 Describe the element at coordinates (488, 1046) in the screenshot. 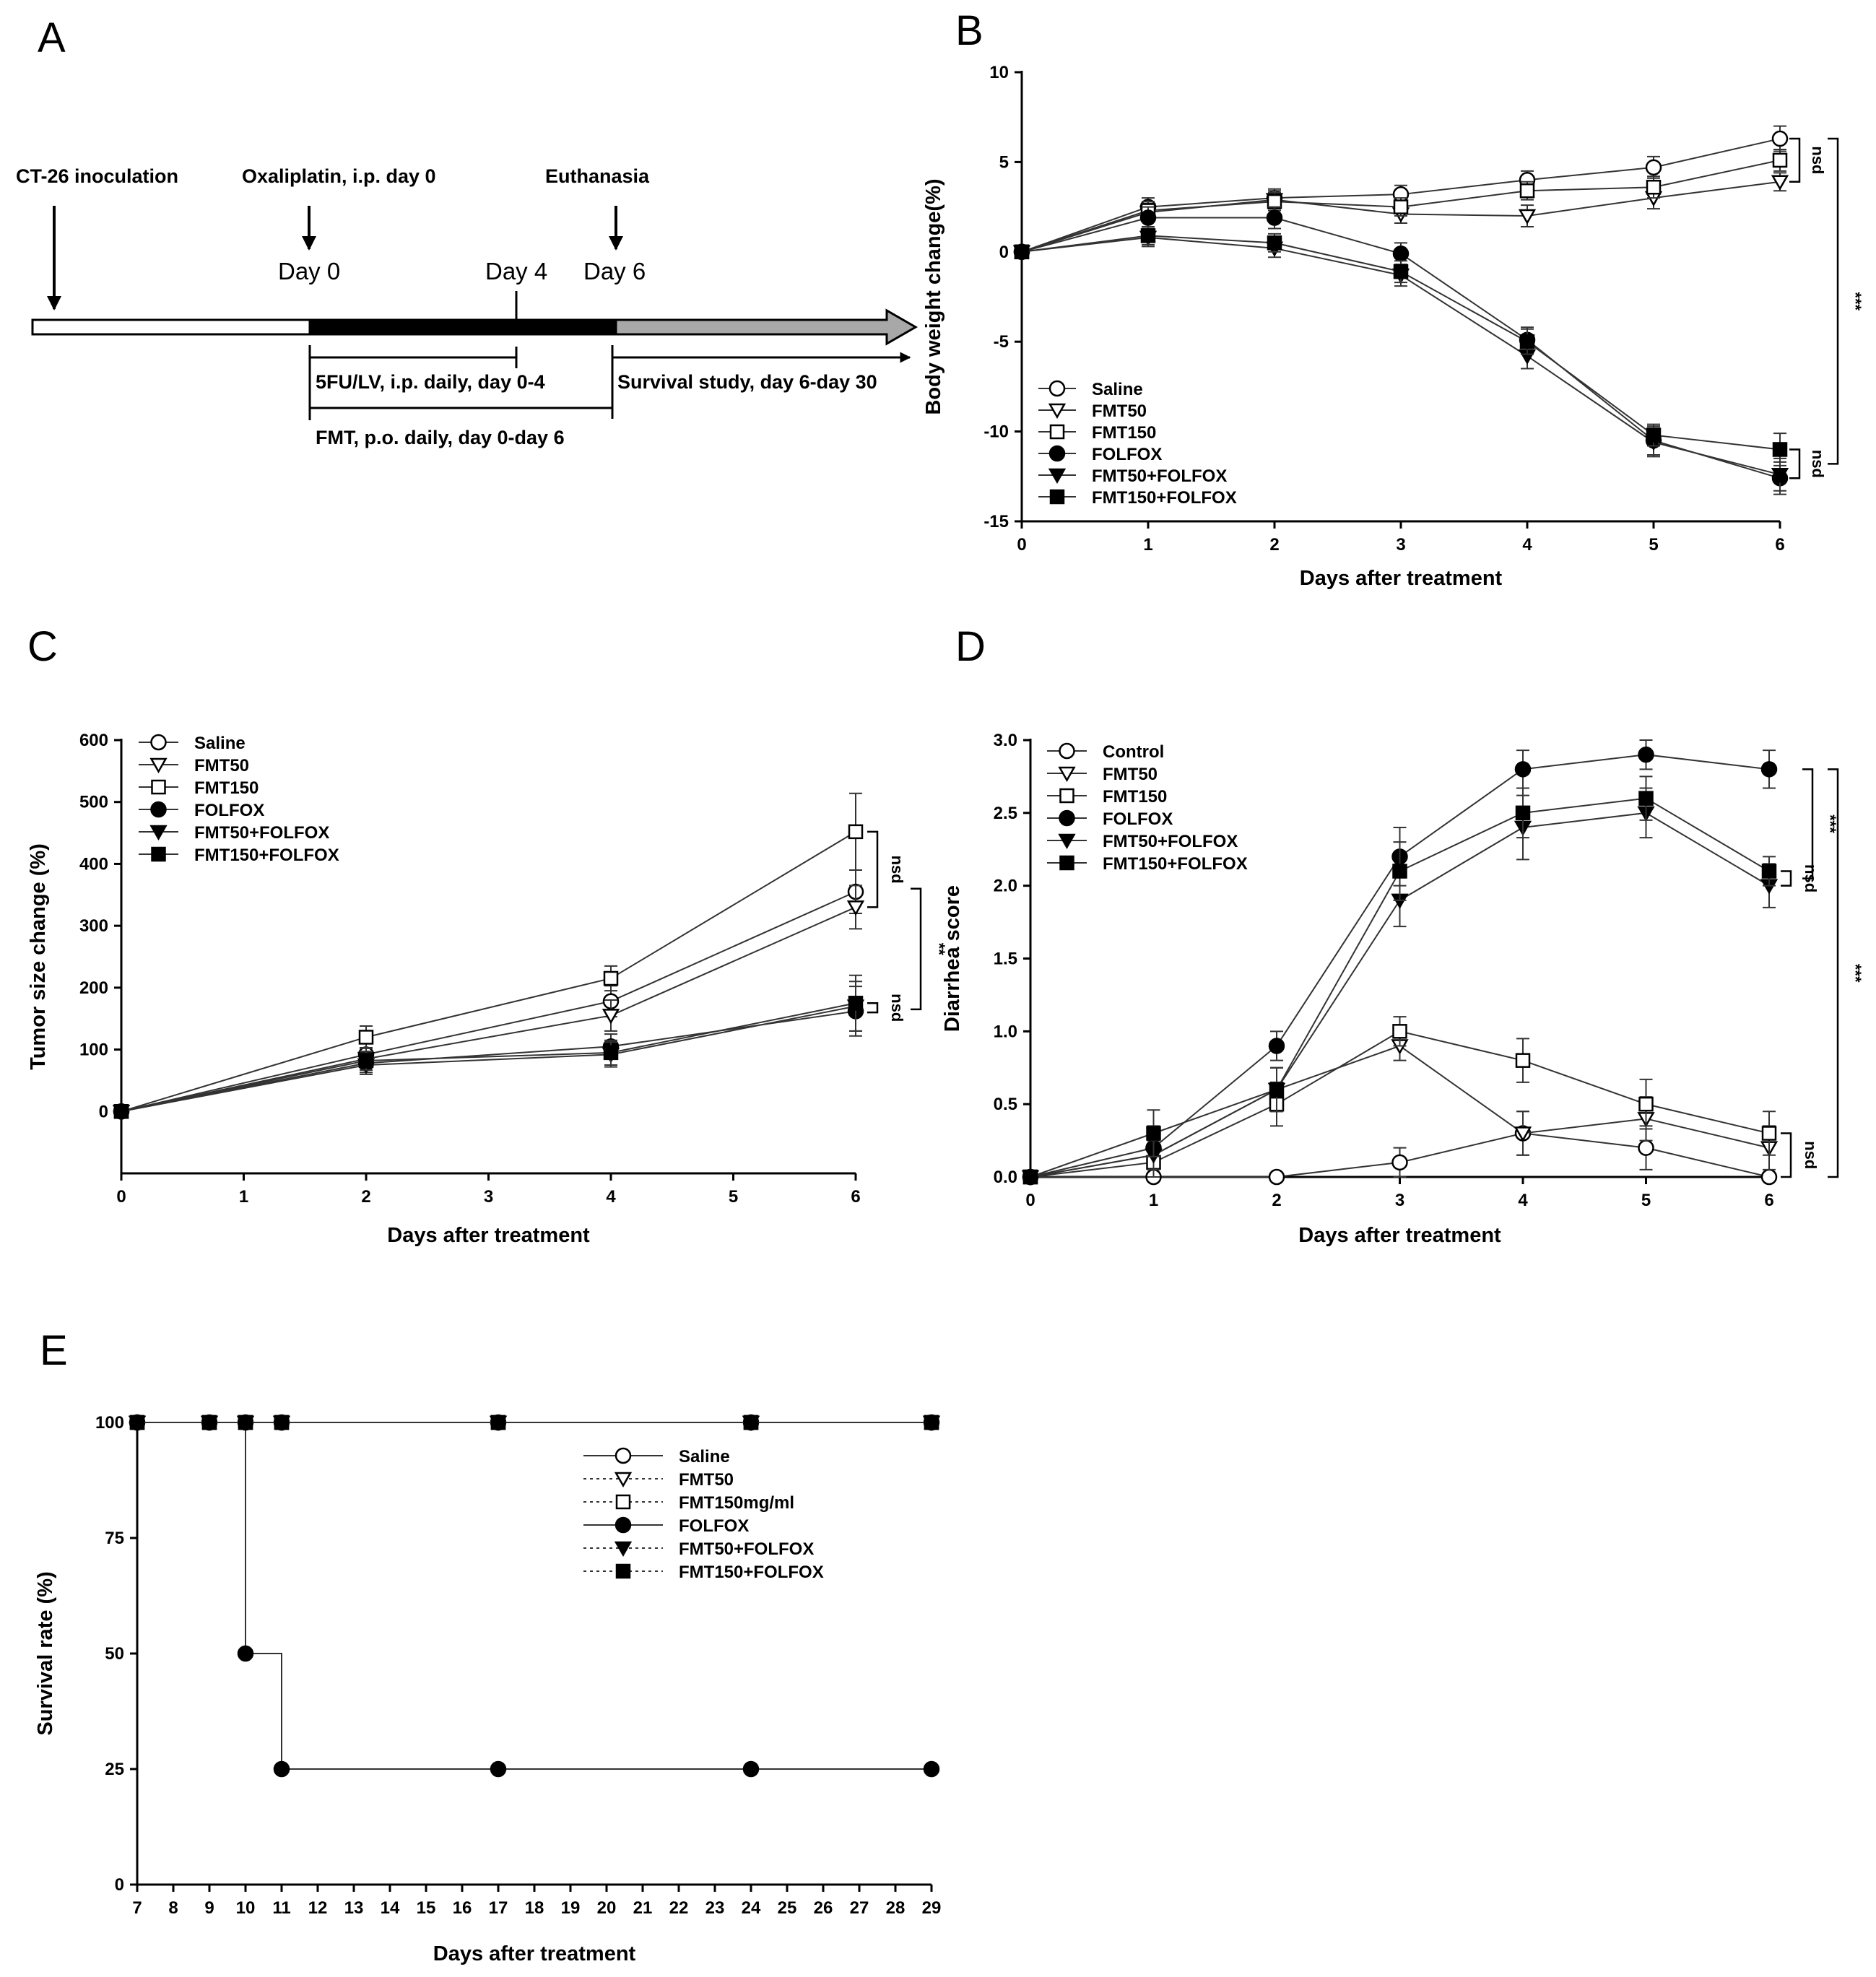

I see `panel-c-series-fmt150-folfox` at that location.